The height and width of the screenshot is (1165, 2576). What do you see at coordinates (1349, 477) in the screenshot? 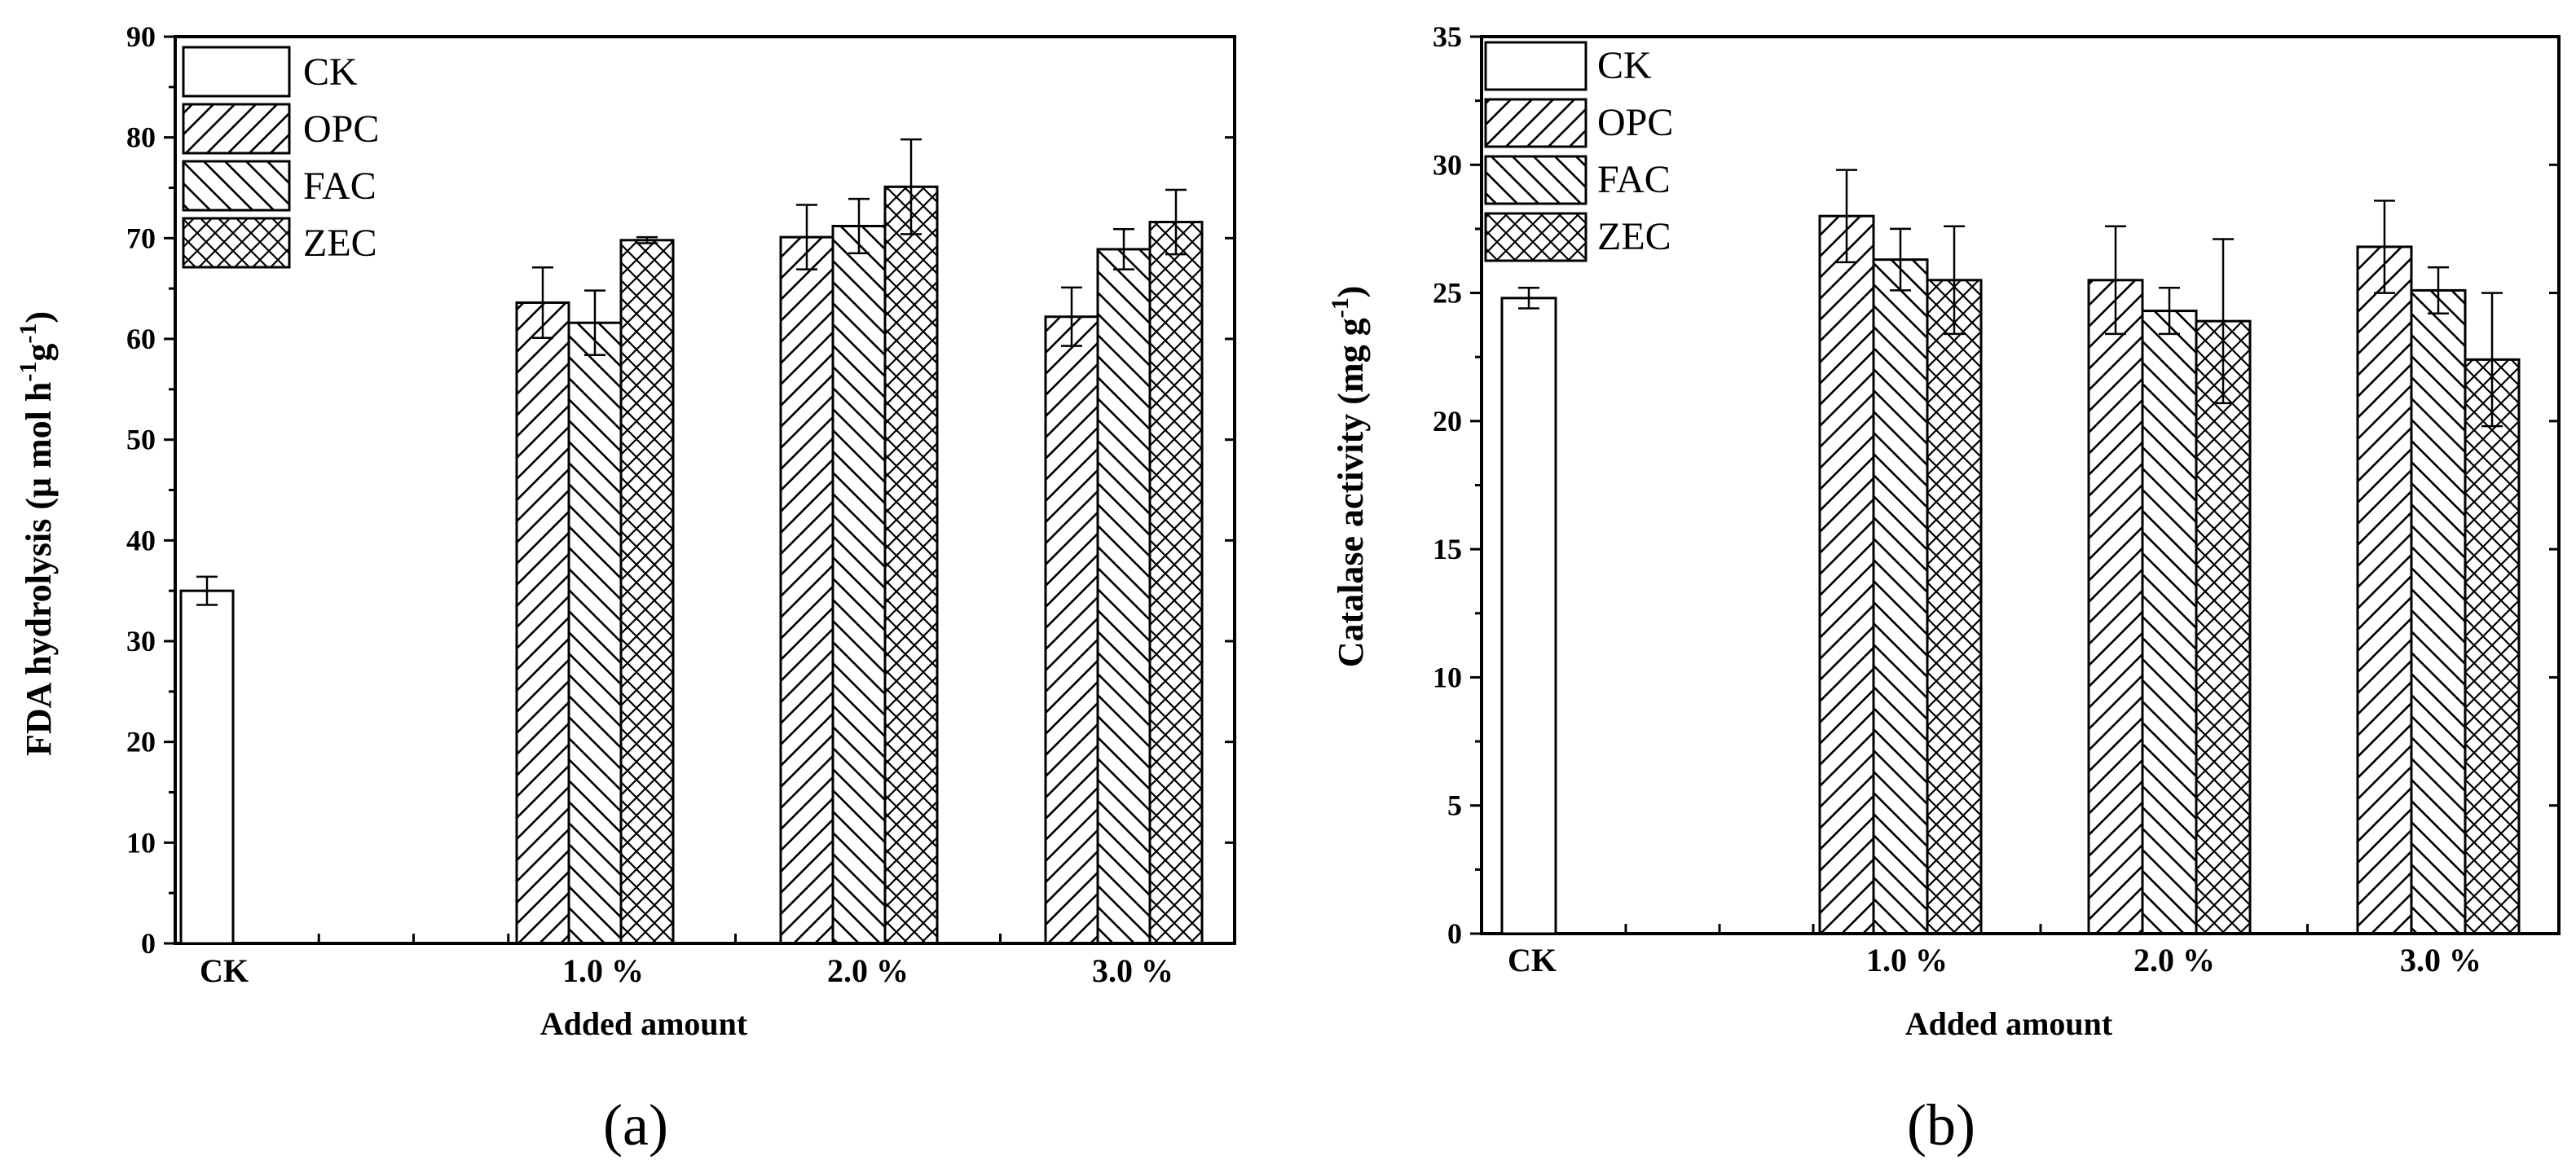
I see `y-axis-title: Catalase activity (mg g-1)` at bounding box center [1349, 477].